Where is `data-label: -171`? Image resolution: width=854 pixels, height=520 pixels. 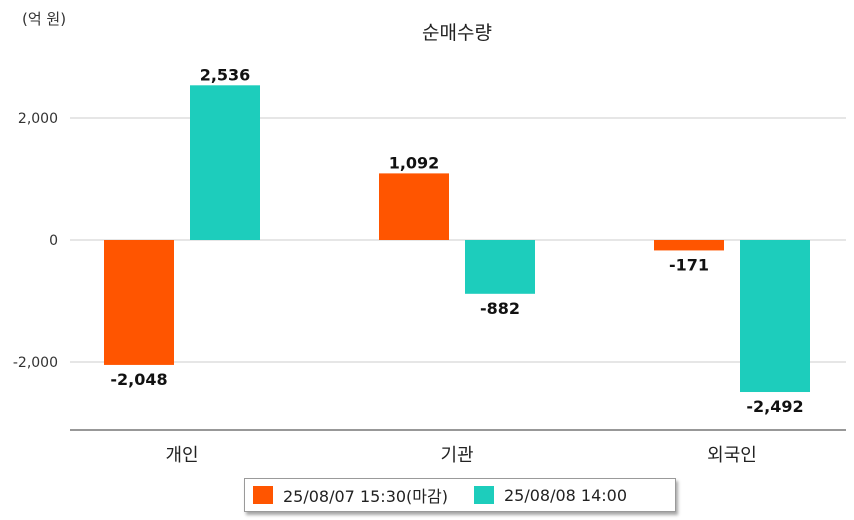
data-label: -171 is located at coordinates (689, 264).